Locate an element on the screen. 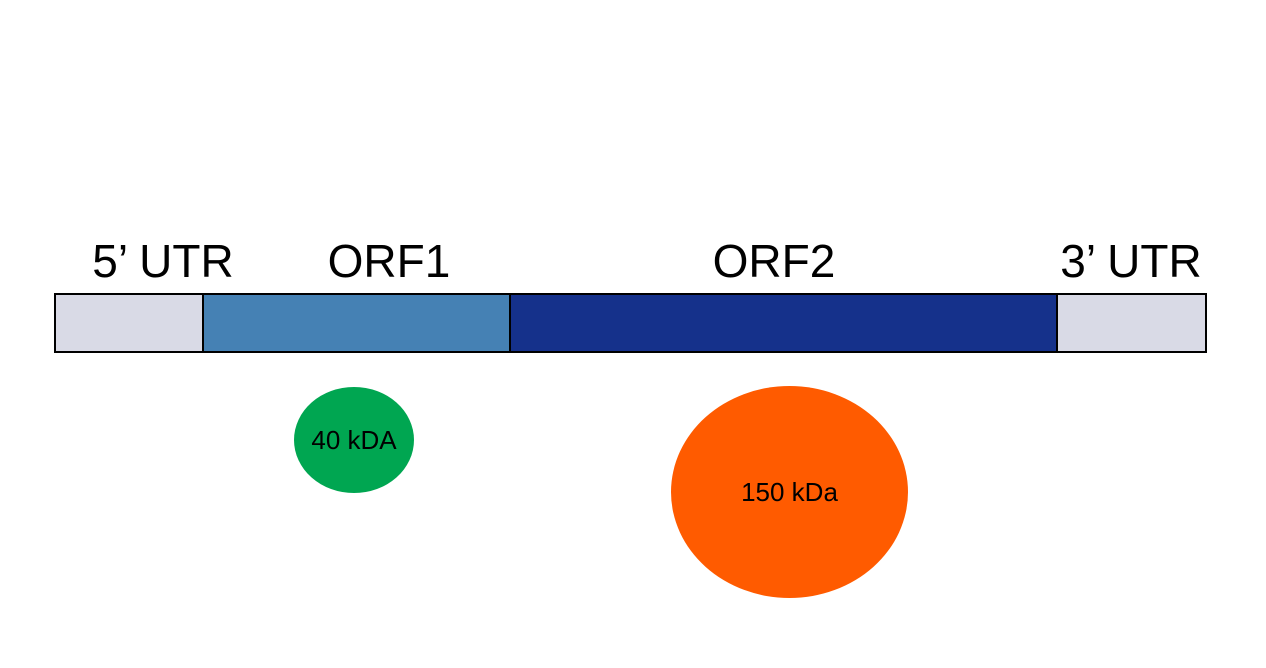 The width and height of the screenshot is (1266, 668). 5-utr-label: 5’ UTR is located at coordinates (163, 261).